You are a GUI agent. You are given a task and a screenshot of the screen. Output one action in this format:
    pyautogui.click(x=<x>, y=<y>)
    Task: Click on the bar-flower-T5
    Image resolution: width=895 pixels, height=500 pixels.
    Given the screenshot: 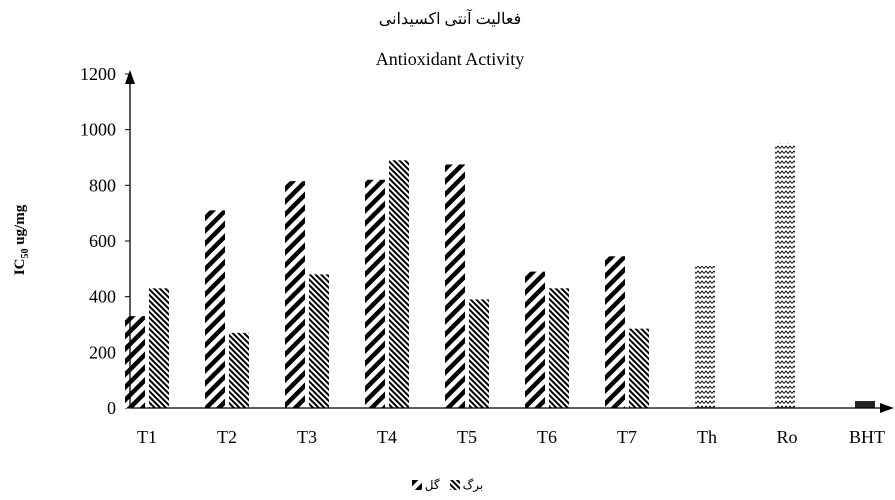 What is the action you would take?
    pyautogui.click(x=455, y=286)
    